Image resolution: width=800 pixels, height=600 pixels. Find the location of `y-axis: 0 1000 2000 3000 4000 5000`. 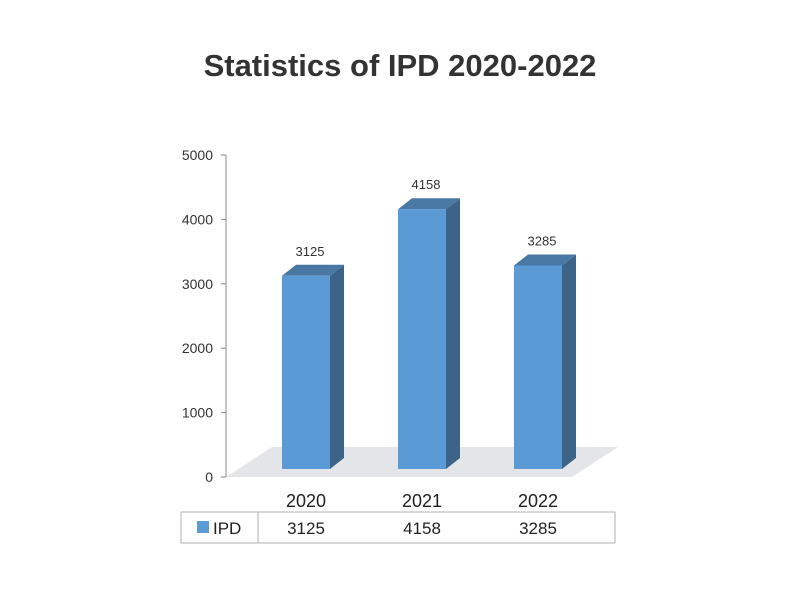

y-axis: 0 1000 2000 3000 4000 5000 is located at coordinates (204, 316).